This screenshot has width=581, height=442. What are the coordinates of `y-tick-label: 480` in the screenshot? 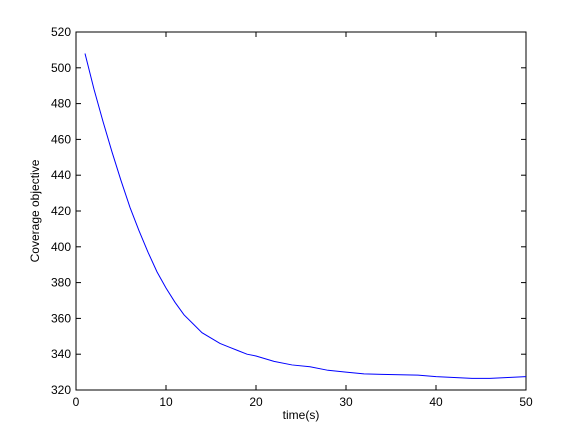 It's located at (61, 104).